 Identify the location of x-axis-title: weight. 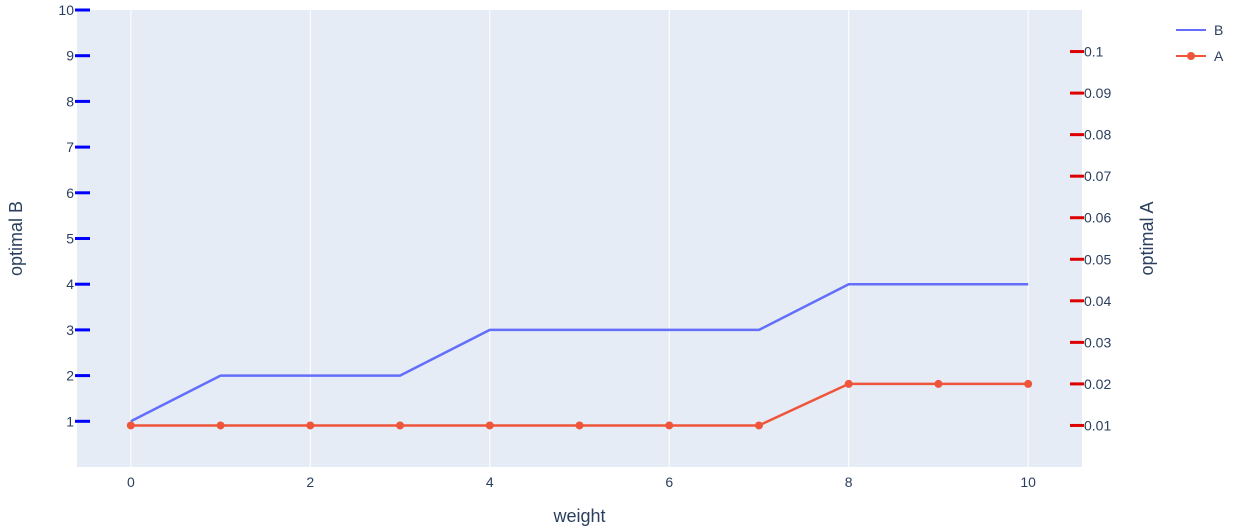
(578, 516).